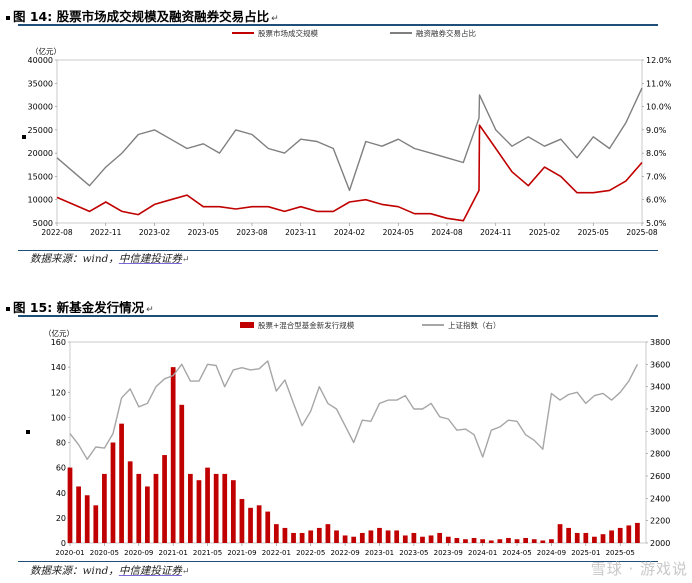 The width and height of the screenshot is (692, 583). What do you see at coordinates (338, 316) in the screenshot?
I see `figure-15-top-rule` at bounding box center [338, 316].